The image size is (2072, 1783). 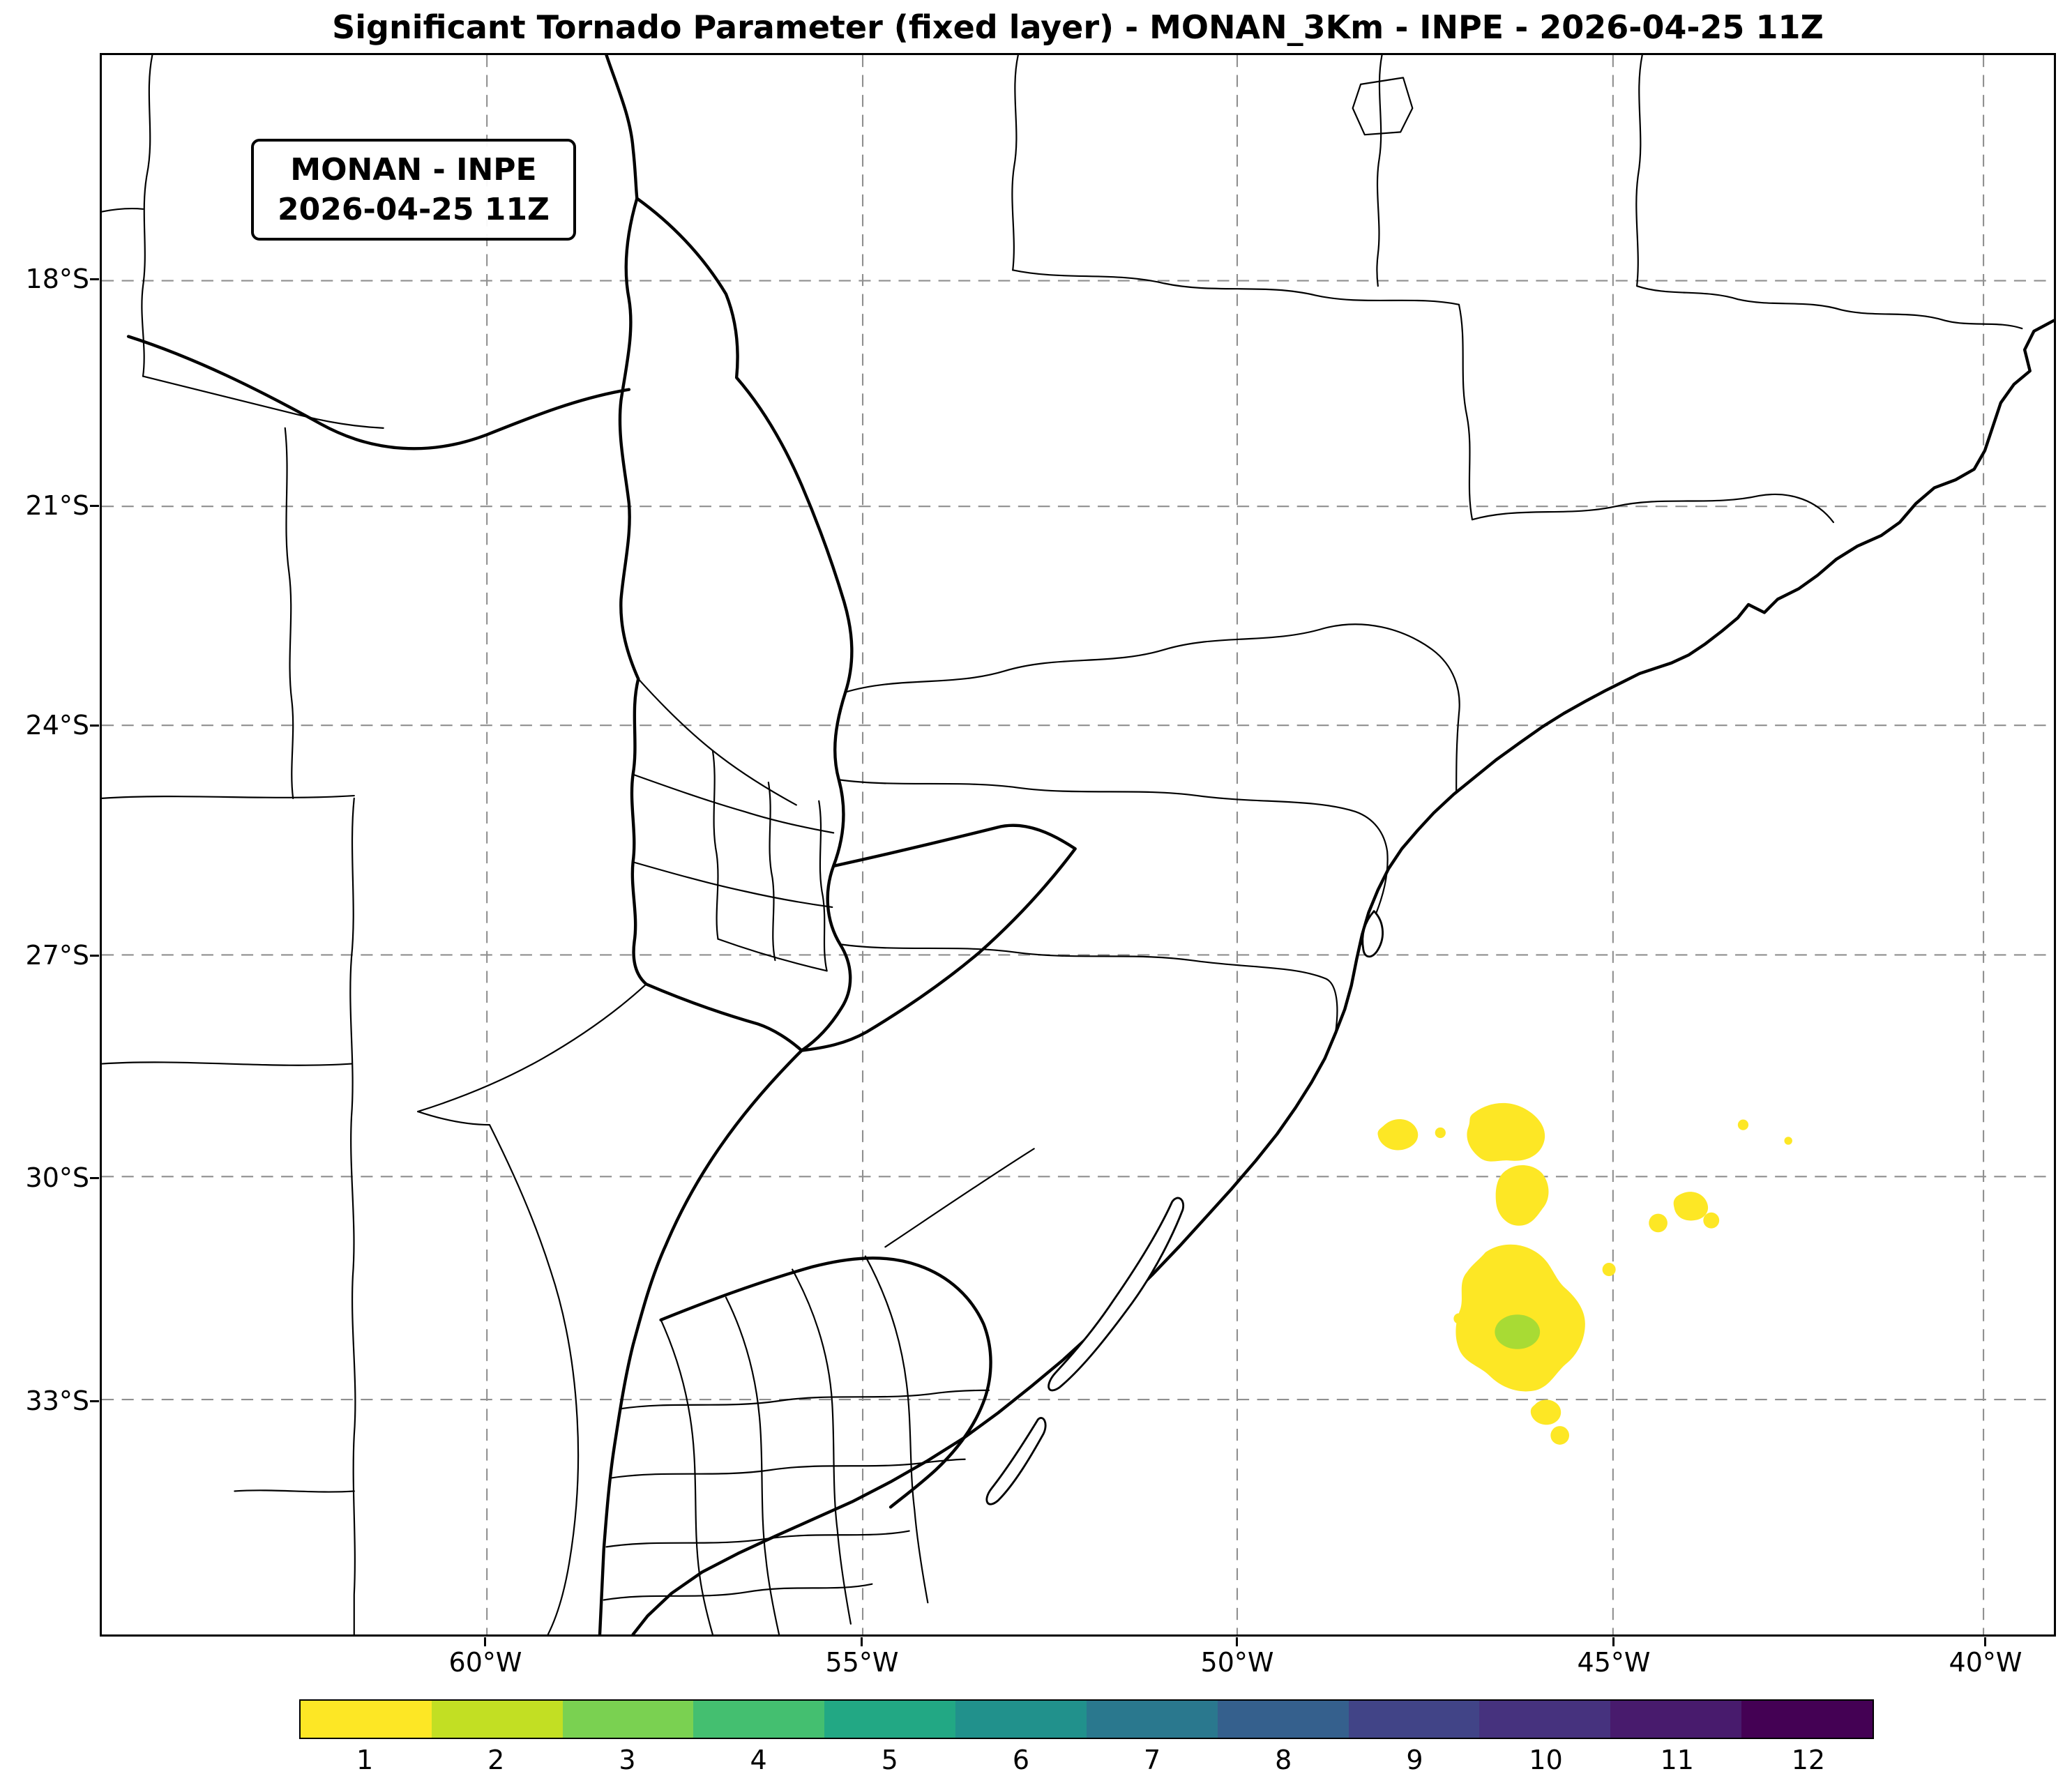 I want to click on lagoa-dos-patos, so click(x=1117, y=1294).